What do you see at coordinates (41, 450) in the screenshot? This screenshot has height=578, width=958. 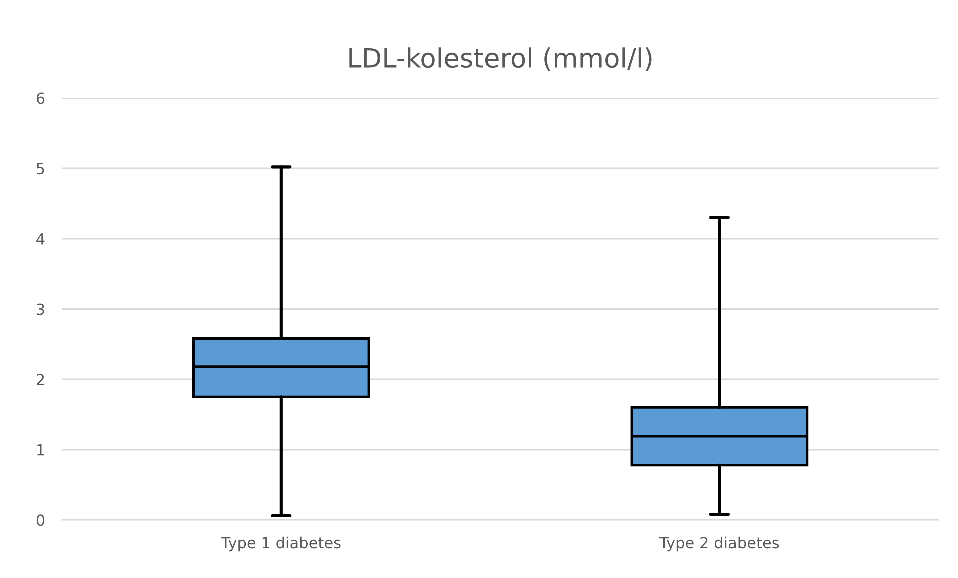 I see `y-tick-label: 1` at bounding box center [41, 450].